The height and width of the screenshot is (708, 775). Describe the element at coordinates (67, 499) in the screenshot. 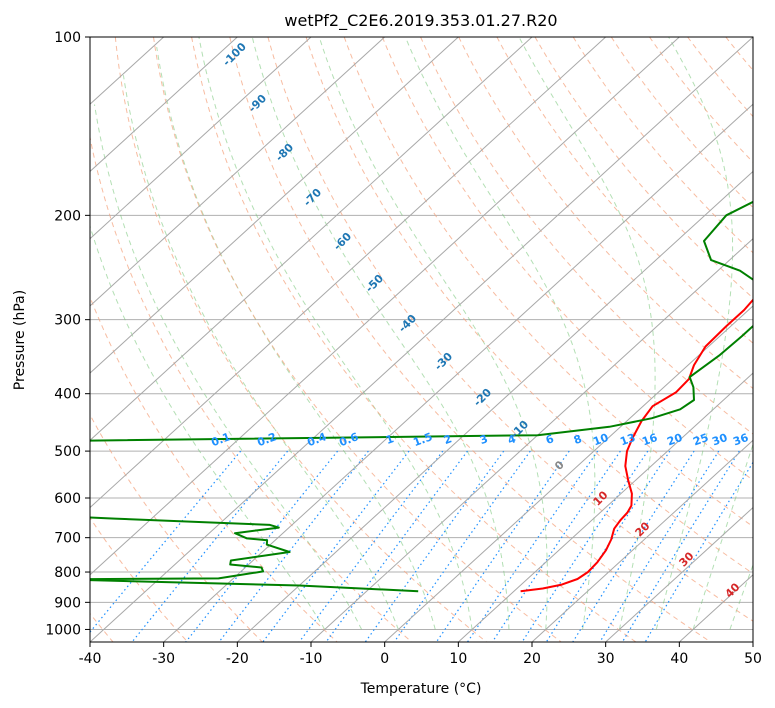

I see `y-tick-label: 600` at that location.